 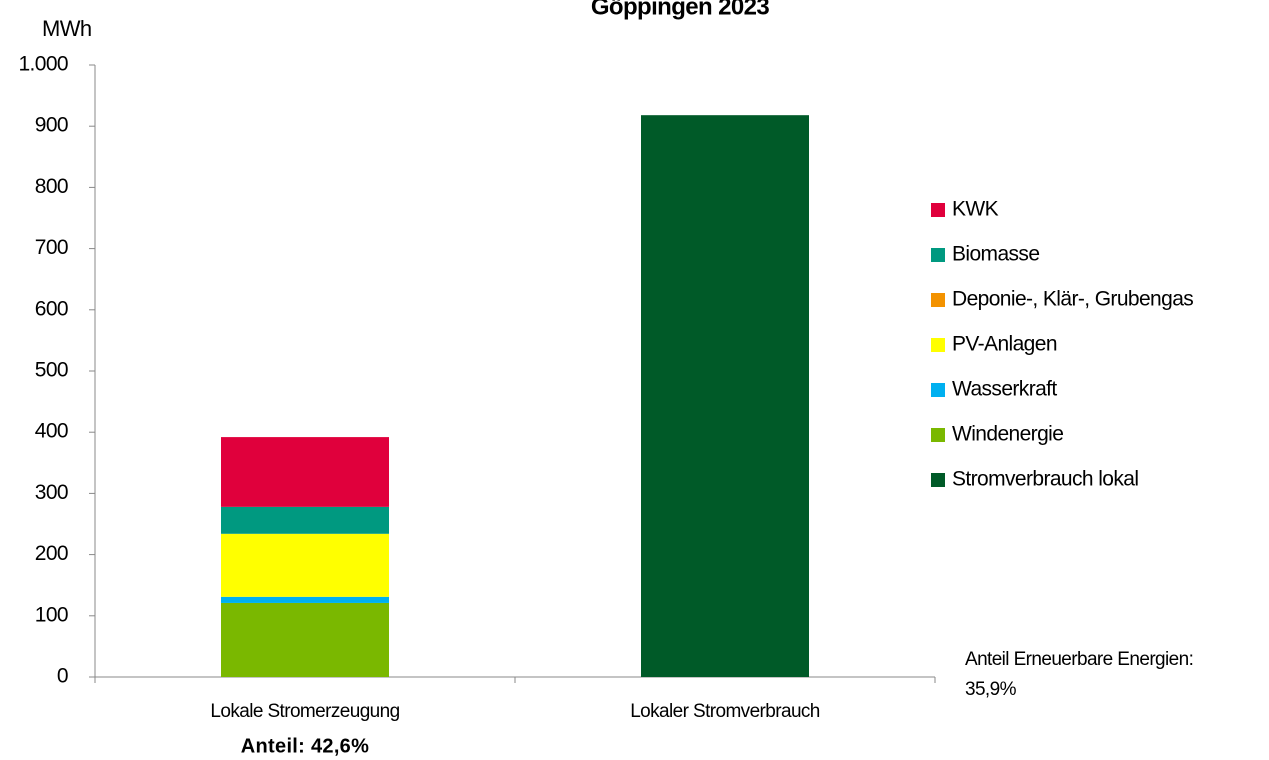 I want to click on y-tick-label: 600, so click(x=51, y=308).